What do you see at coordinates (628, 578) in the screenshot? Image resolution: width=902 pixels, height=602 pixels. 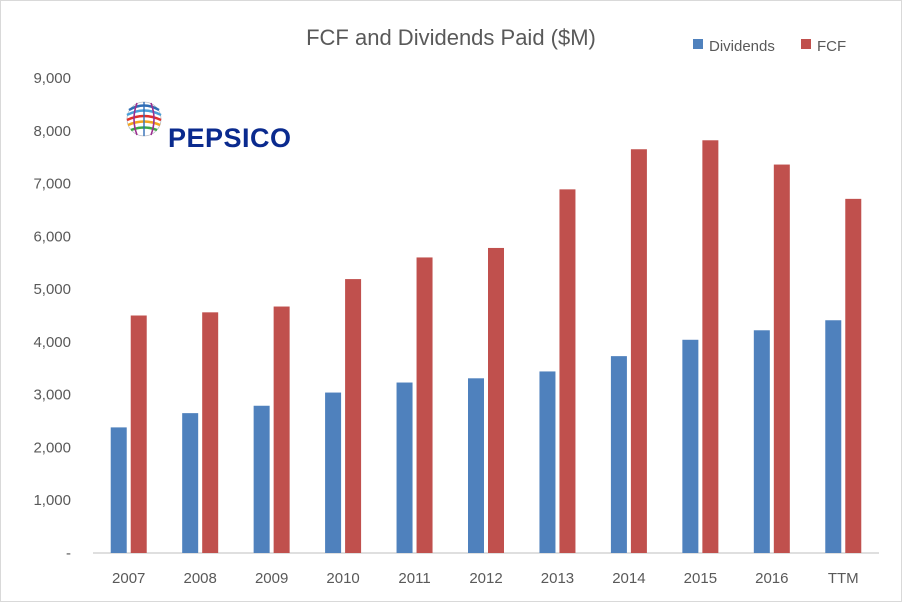 I see `x-tick-label: 2014` at bounding box center [628, 578].